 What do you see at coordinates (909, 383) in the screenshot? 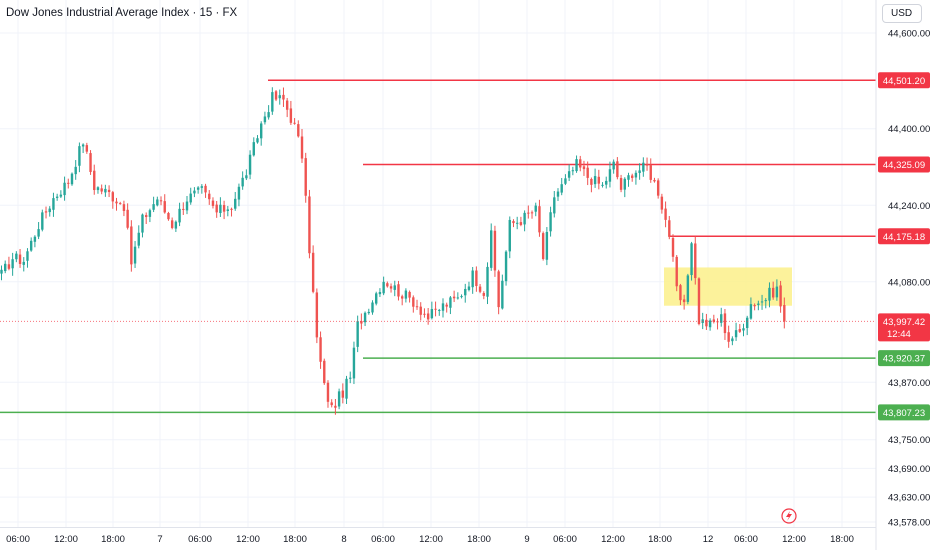
I see `y-tick-label: 43,870.00` at bounding box center [909, 383].